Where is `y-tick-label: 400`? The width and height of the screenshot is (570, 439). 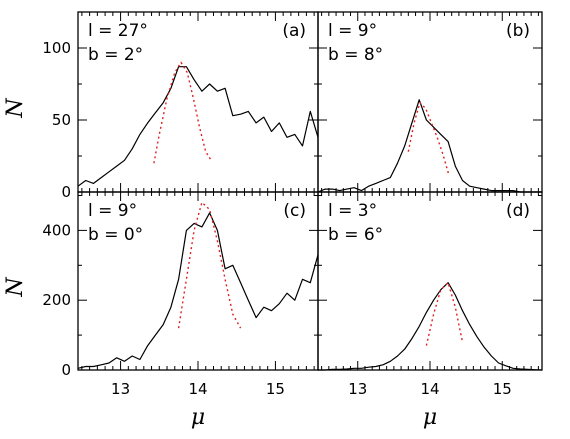 y-tick-label: 400 is located at coordinates (56, 230).